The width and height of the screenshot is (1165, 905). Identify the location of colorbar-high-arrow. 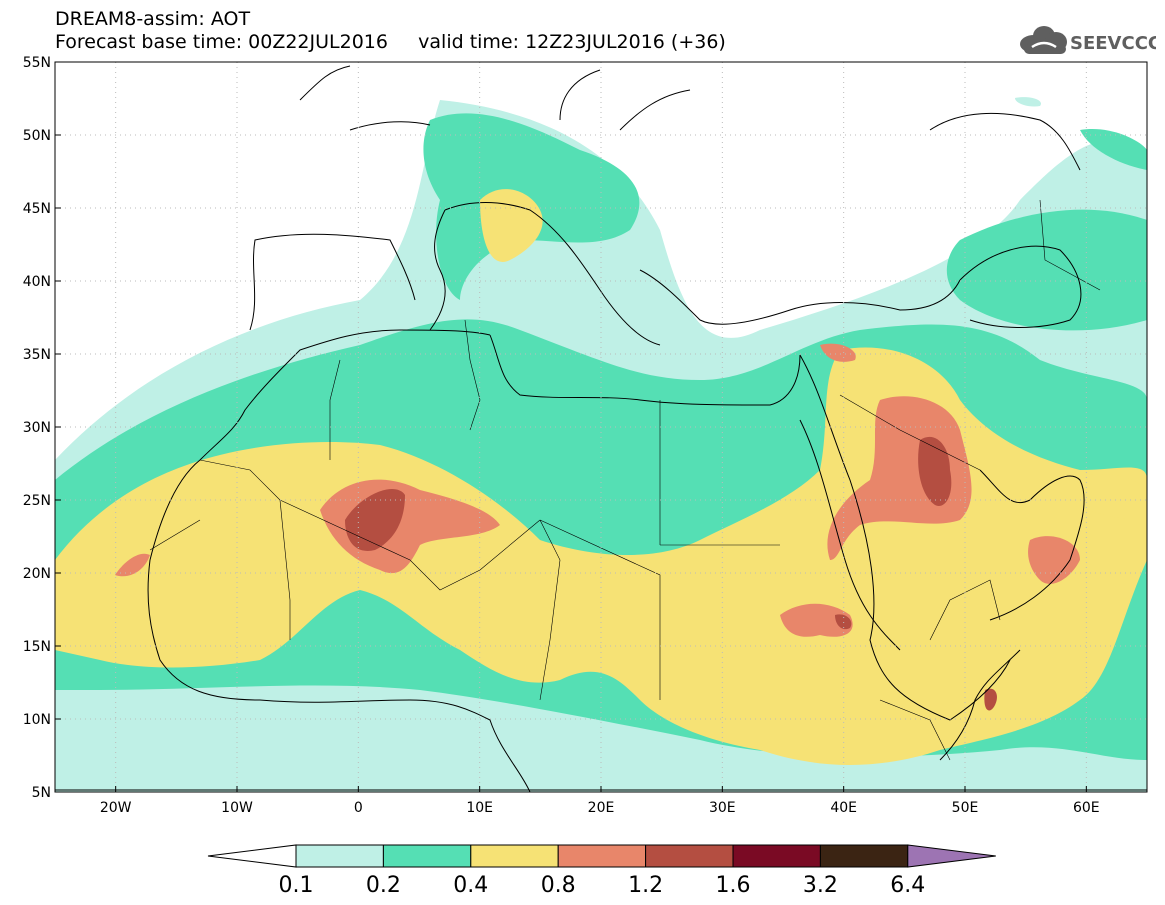
(951, 856).